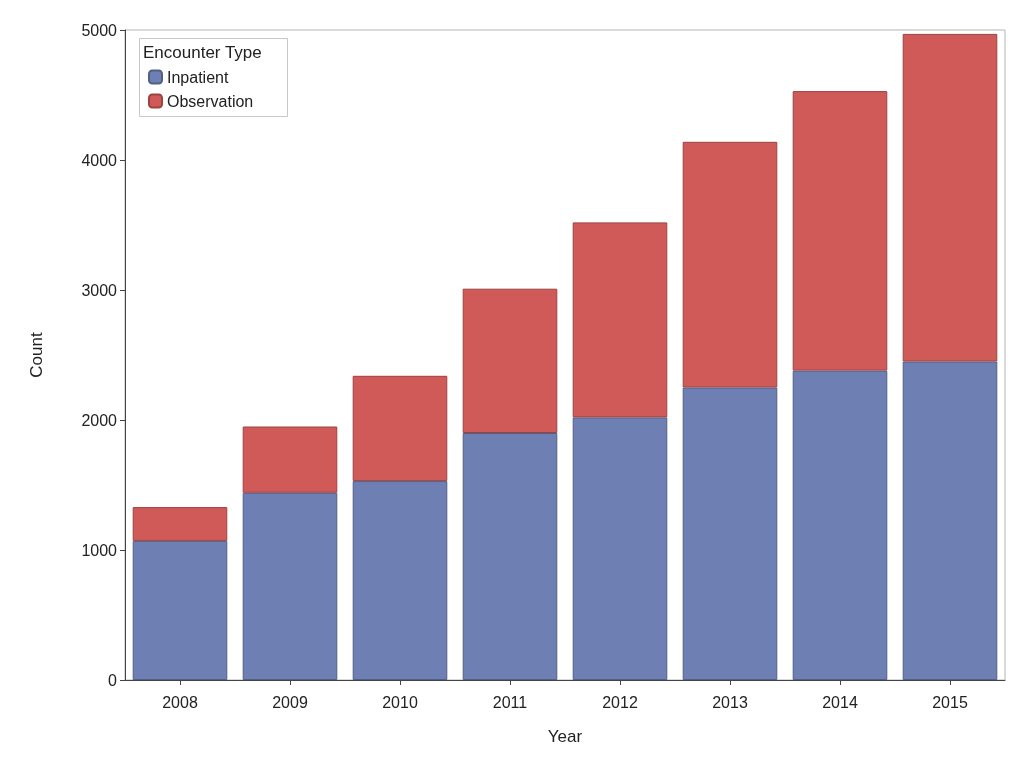  I want to click on x-tick-label: 2015, so click(950, 702).